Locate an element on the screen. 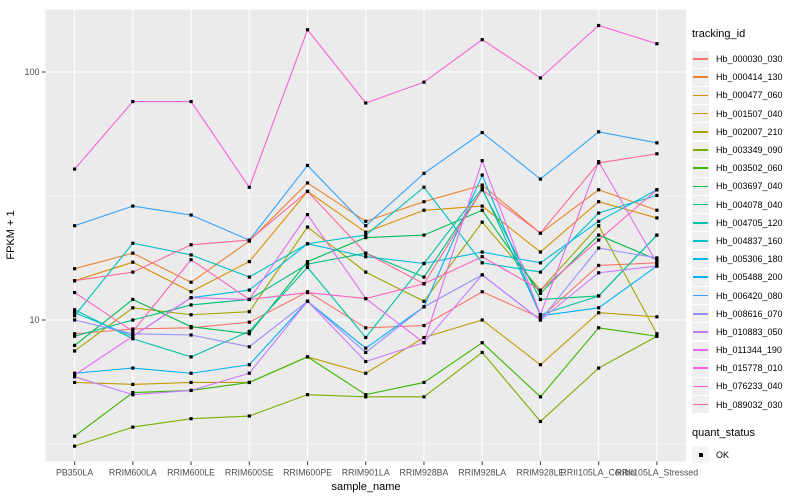 The image size is (800, 500). x-tick-label: RRII105LA_Stressed is located at coordinates (657, 473).